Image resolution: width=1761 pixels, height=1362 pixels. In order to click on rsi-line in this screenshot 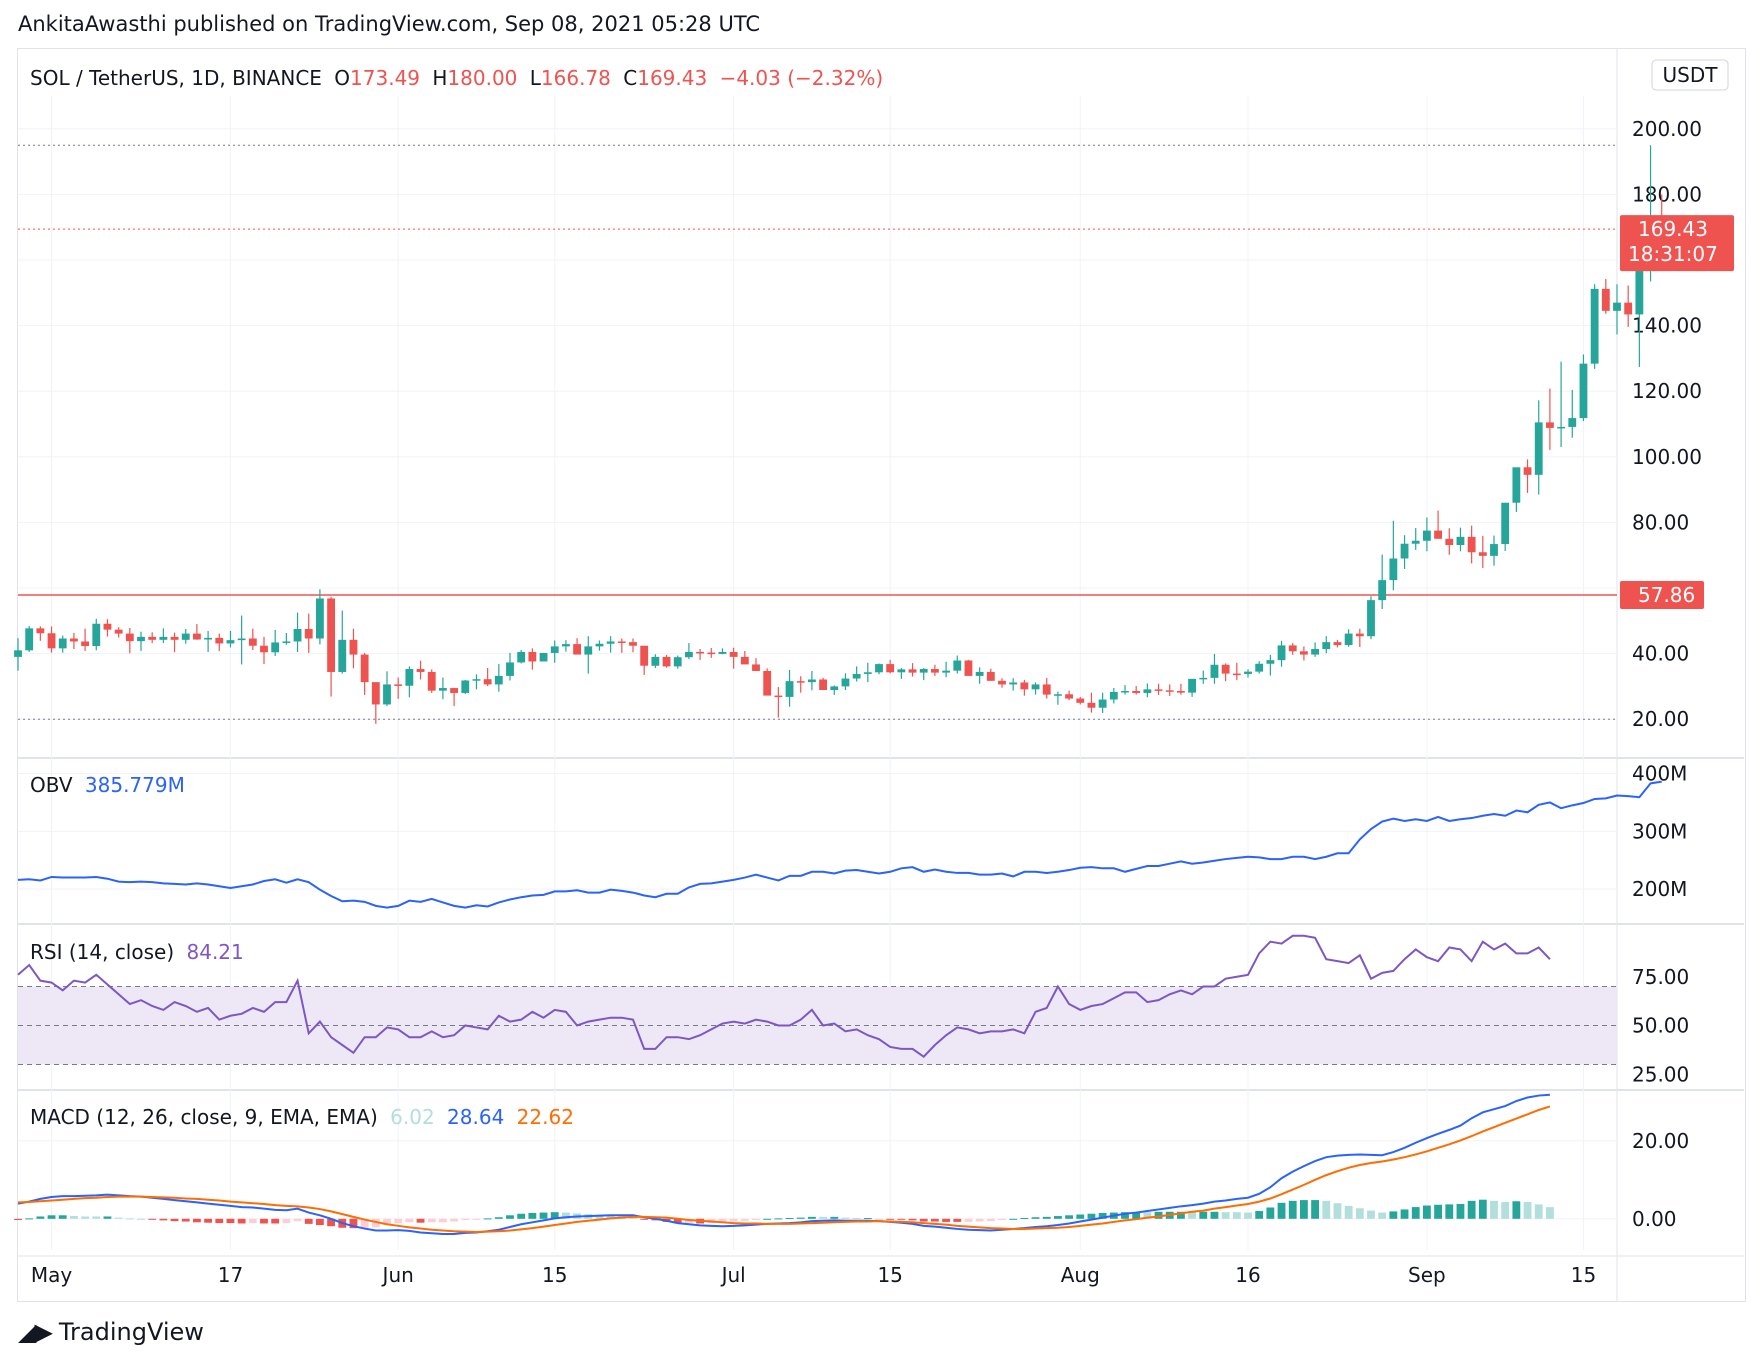, I will do `click(784, 996)`.